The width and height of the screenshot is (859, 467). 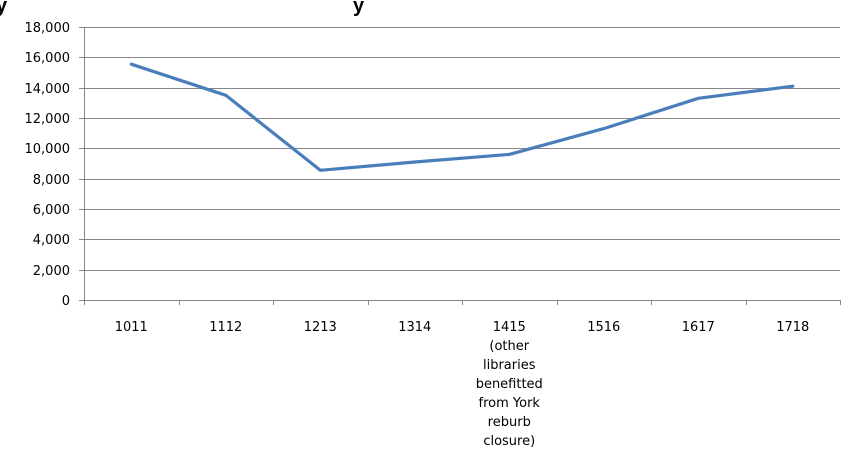 What do you see at coordinates (51, 271) in the screenshot?
I see `y-tick-label: 2,000` at bounding box center [51, 271].